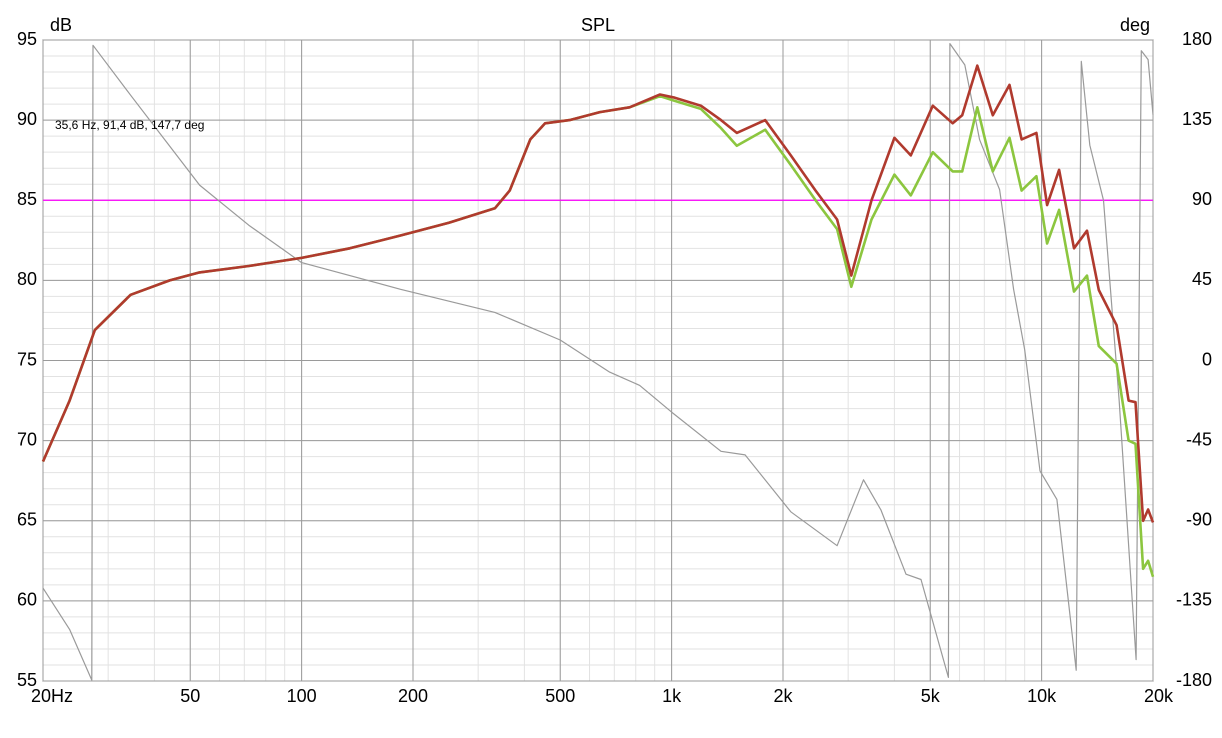  I want to click on cursor-readout: 35,6 Hz, 91,4 dB, 147,7 deg, so click(129, 125).